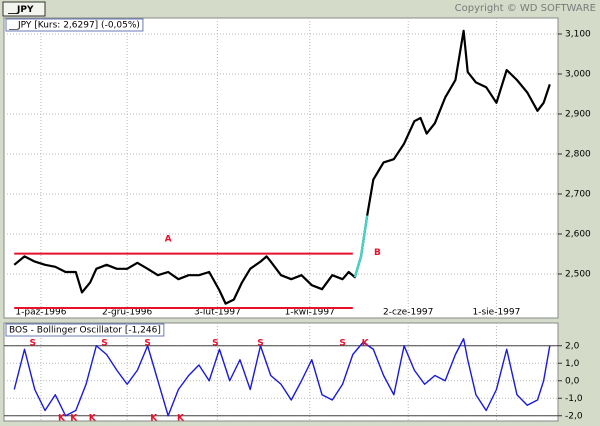  Describe the element at coordinates (572, 346) in the screenshot. I see `y-tick-label: 2,0` at that location.